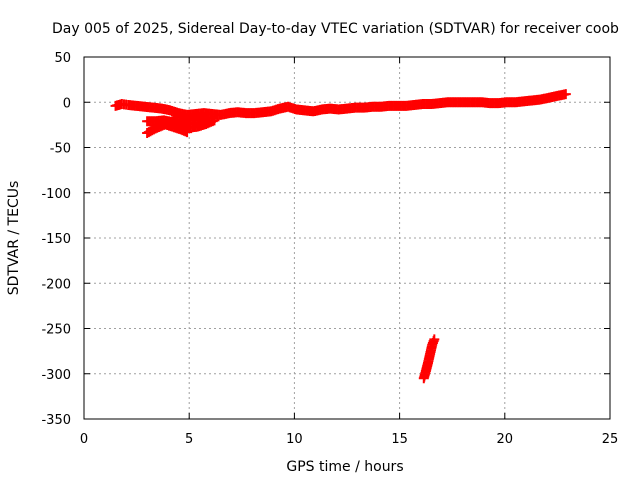 The width and height of the screenshot is (640, 480). What do you see at coordinates (60, 149) in the screenshot?
I see `y-tick-label: -50` at bounding box center [60, 149].